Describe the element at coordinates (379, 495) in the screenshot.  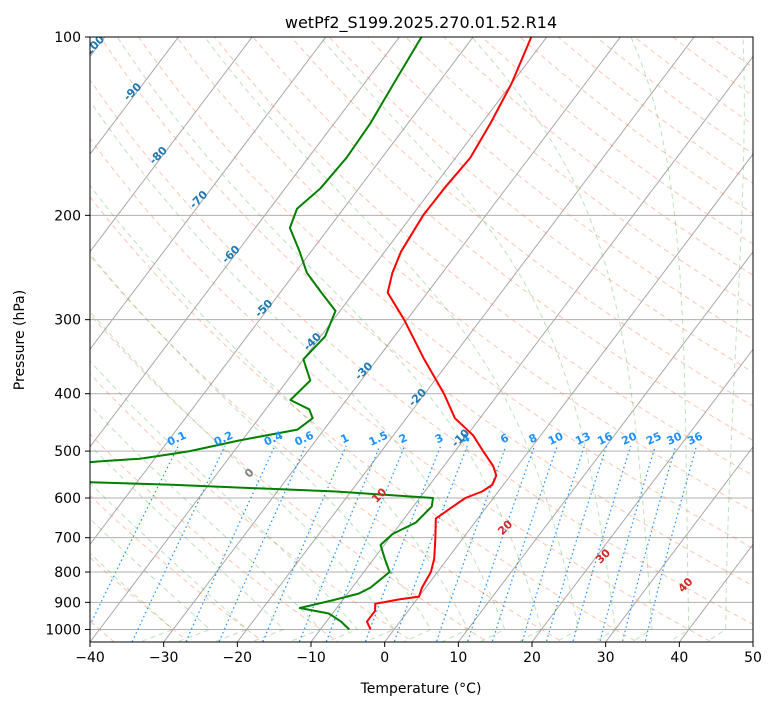
I see `moist-adiabat-label: 10` at that location.